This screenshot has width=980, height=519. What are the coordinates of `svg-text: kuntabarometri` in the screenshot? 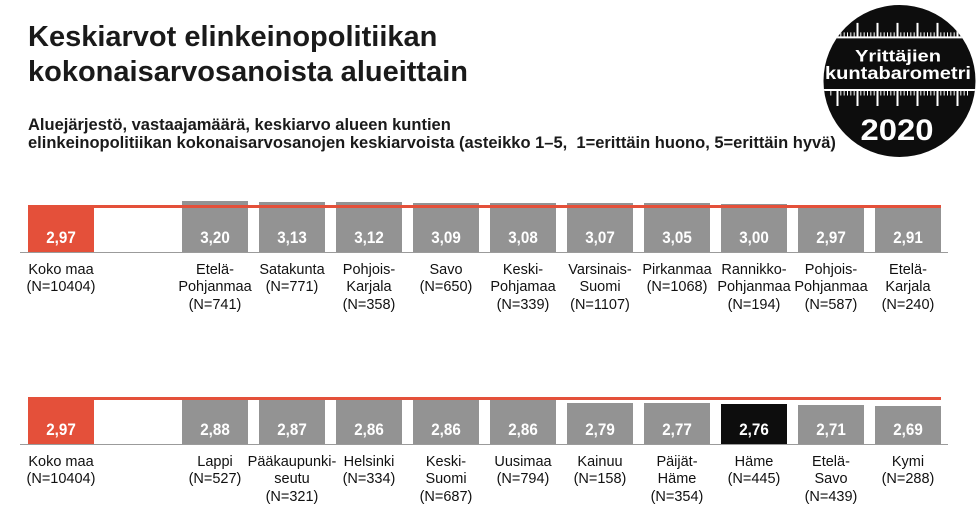 It's located at (898, 73).